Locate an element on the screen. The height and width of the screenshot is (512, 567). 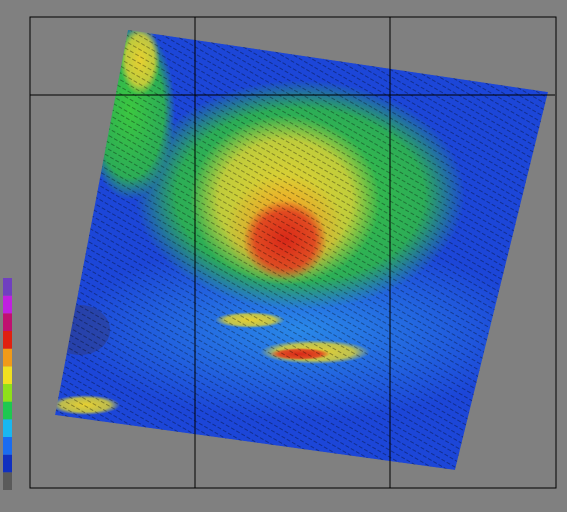
color-bar is located at coordinates (7, 384).